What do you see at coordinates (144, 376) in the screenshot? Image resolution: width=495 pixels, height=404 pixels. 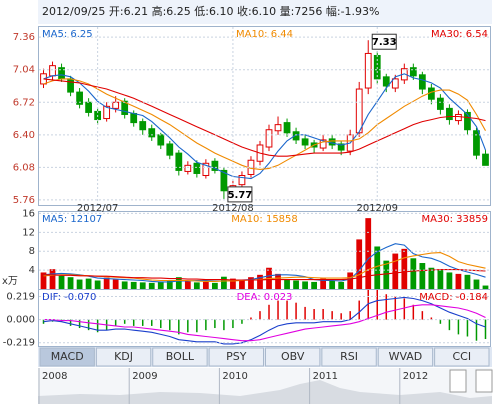 I see `timeline-label: 2009` at bounding box center [144, 376].